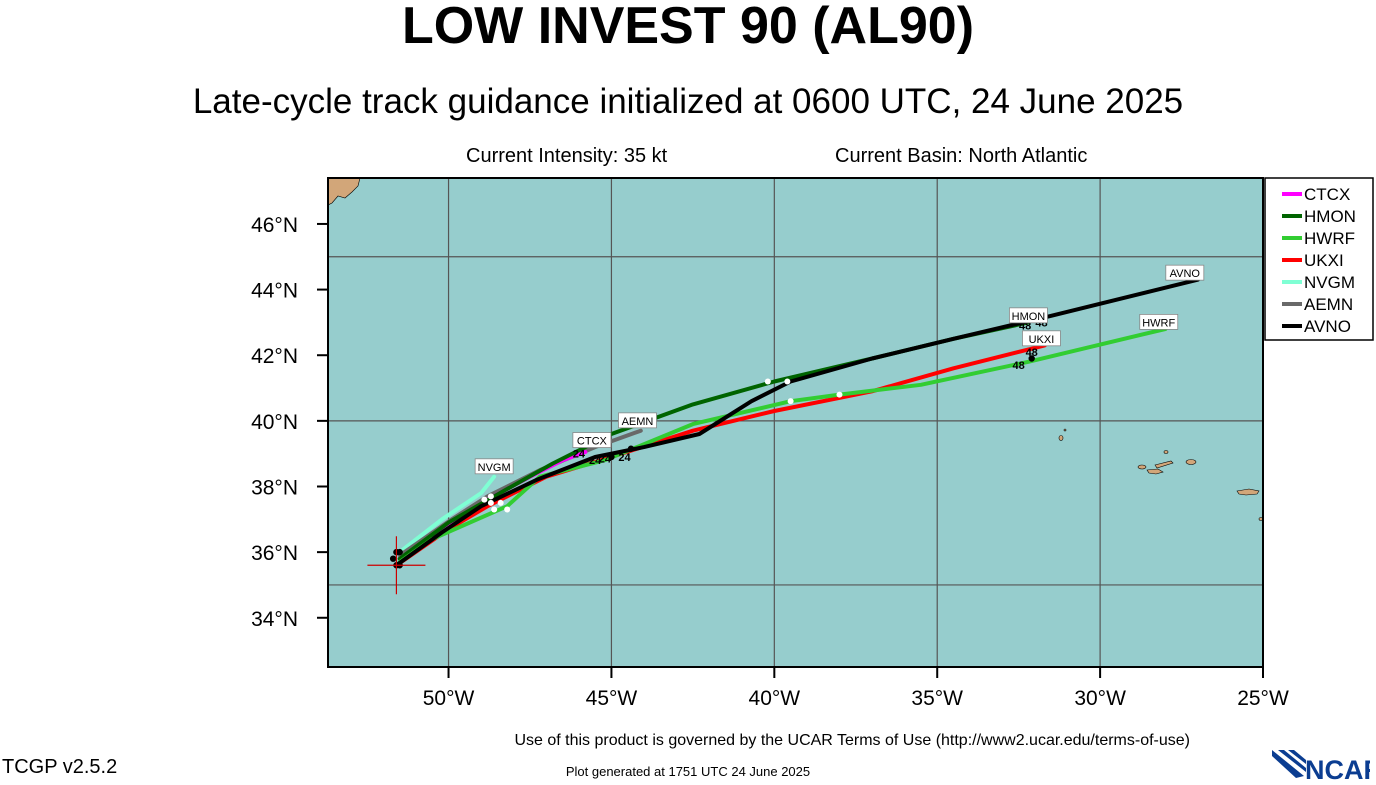 The width and height of the screenshot is (1376, 785). I want to click on lat-tick-label: 36°N, so click(274, 553).